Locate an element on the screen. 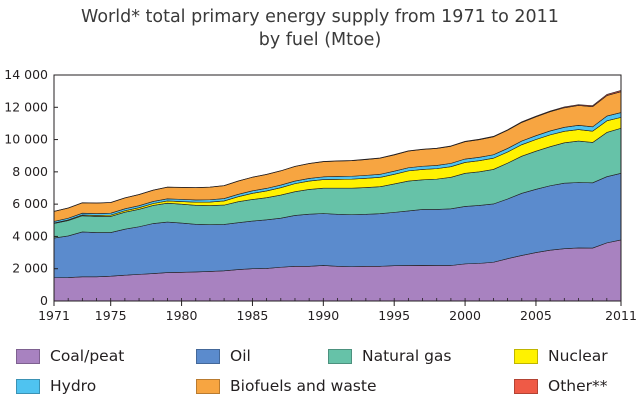 This screenshot has width=640, height=410. legend-item-oil: Oil is located at coordinates (223, 356).